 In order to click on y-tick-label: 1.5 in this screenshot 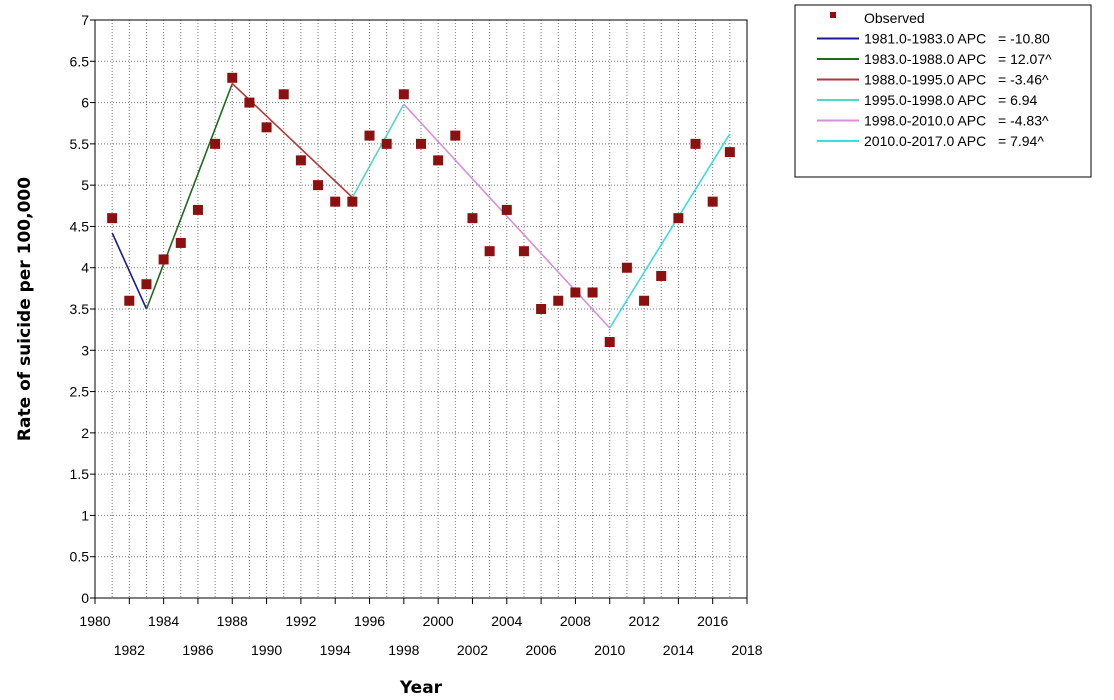, I will do `click(80, 474)`.